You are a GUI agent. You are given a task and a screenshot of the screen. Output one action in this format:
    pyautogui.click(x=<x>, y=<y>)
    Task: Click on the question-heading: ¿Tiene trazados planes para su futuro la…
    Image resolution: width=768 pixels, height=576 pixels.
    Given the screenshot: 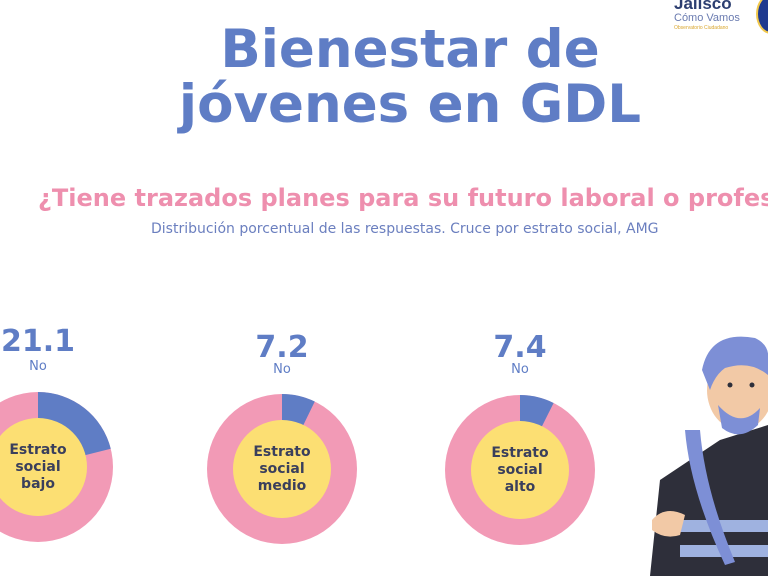 What is the action you would take?
    pyautogui.click(x=403, y=198)
    